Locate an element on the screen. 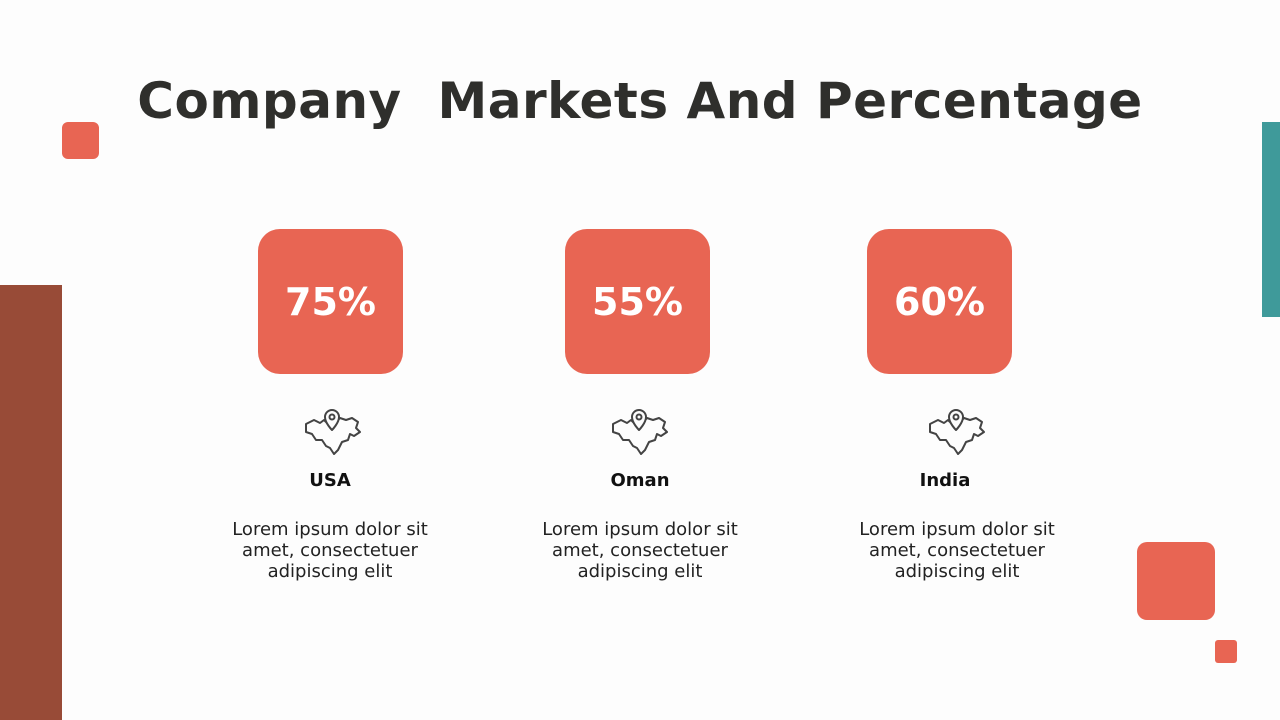 This screenshot has width=1280, height=720. title: Company Markets And Percentage is located at coordinates (640, 101).